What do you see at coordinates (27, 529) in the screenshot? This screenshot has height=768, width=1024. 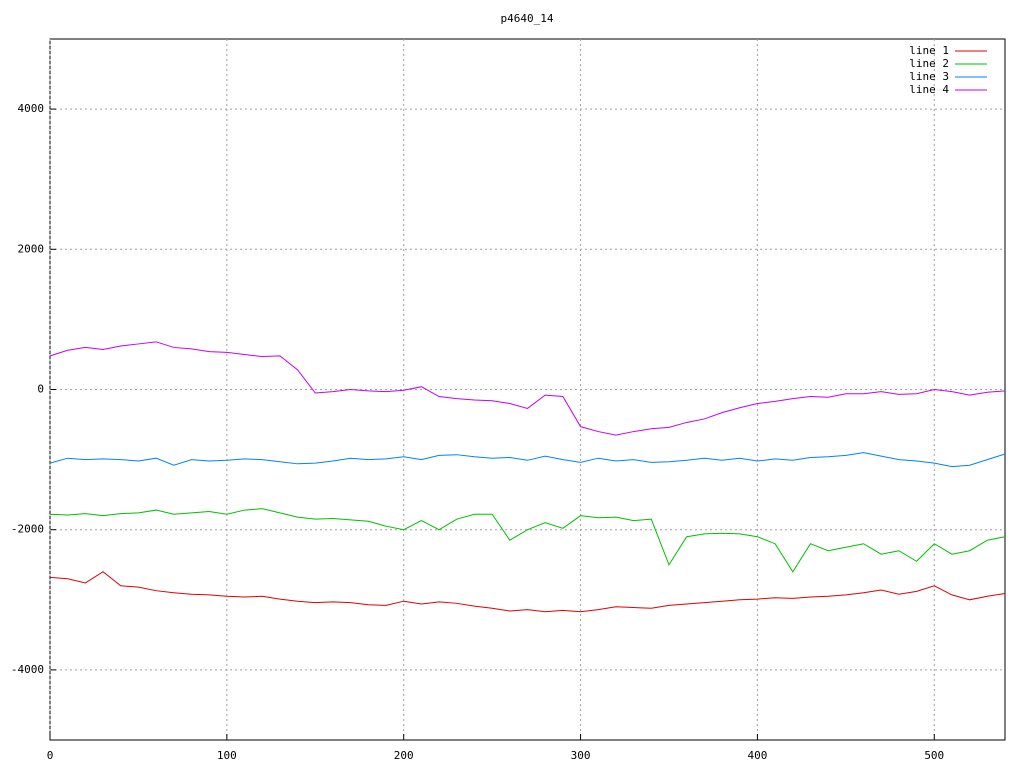 I see `y-tick-label: -2000` at bounding box center [27, 529].